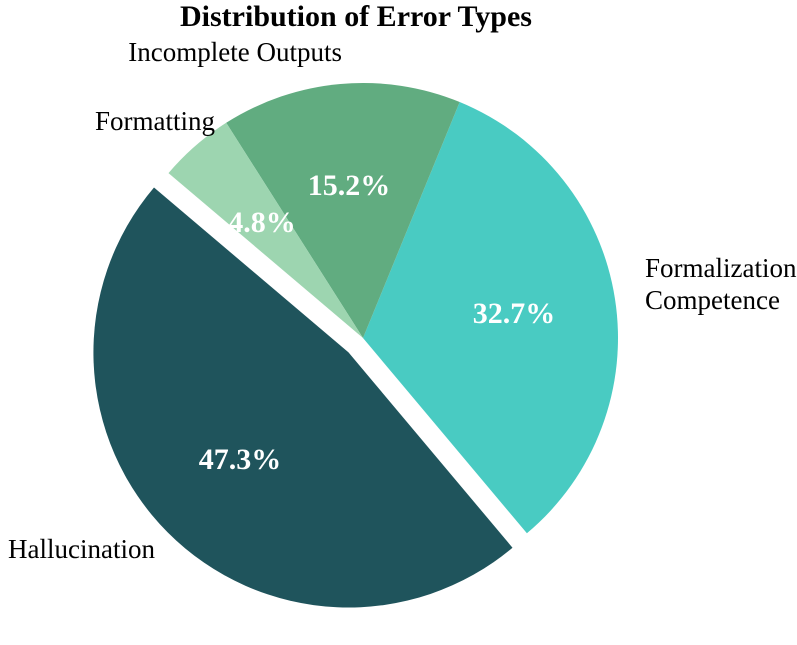 The height and width of the screenshot is (645, 797). Describe the element at coordinates (514, 313) in the screenshot. I see `pct-label-0: 32.7%` at that location.